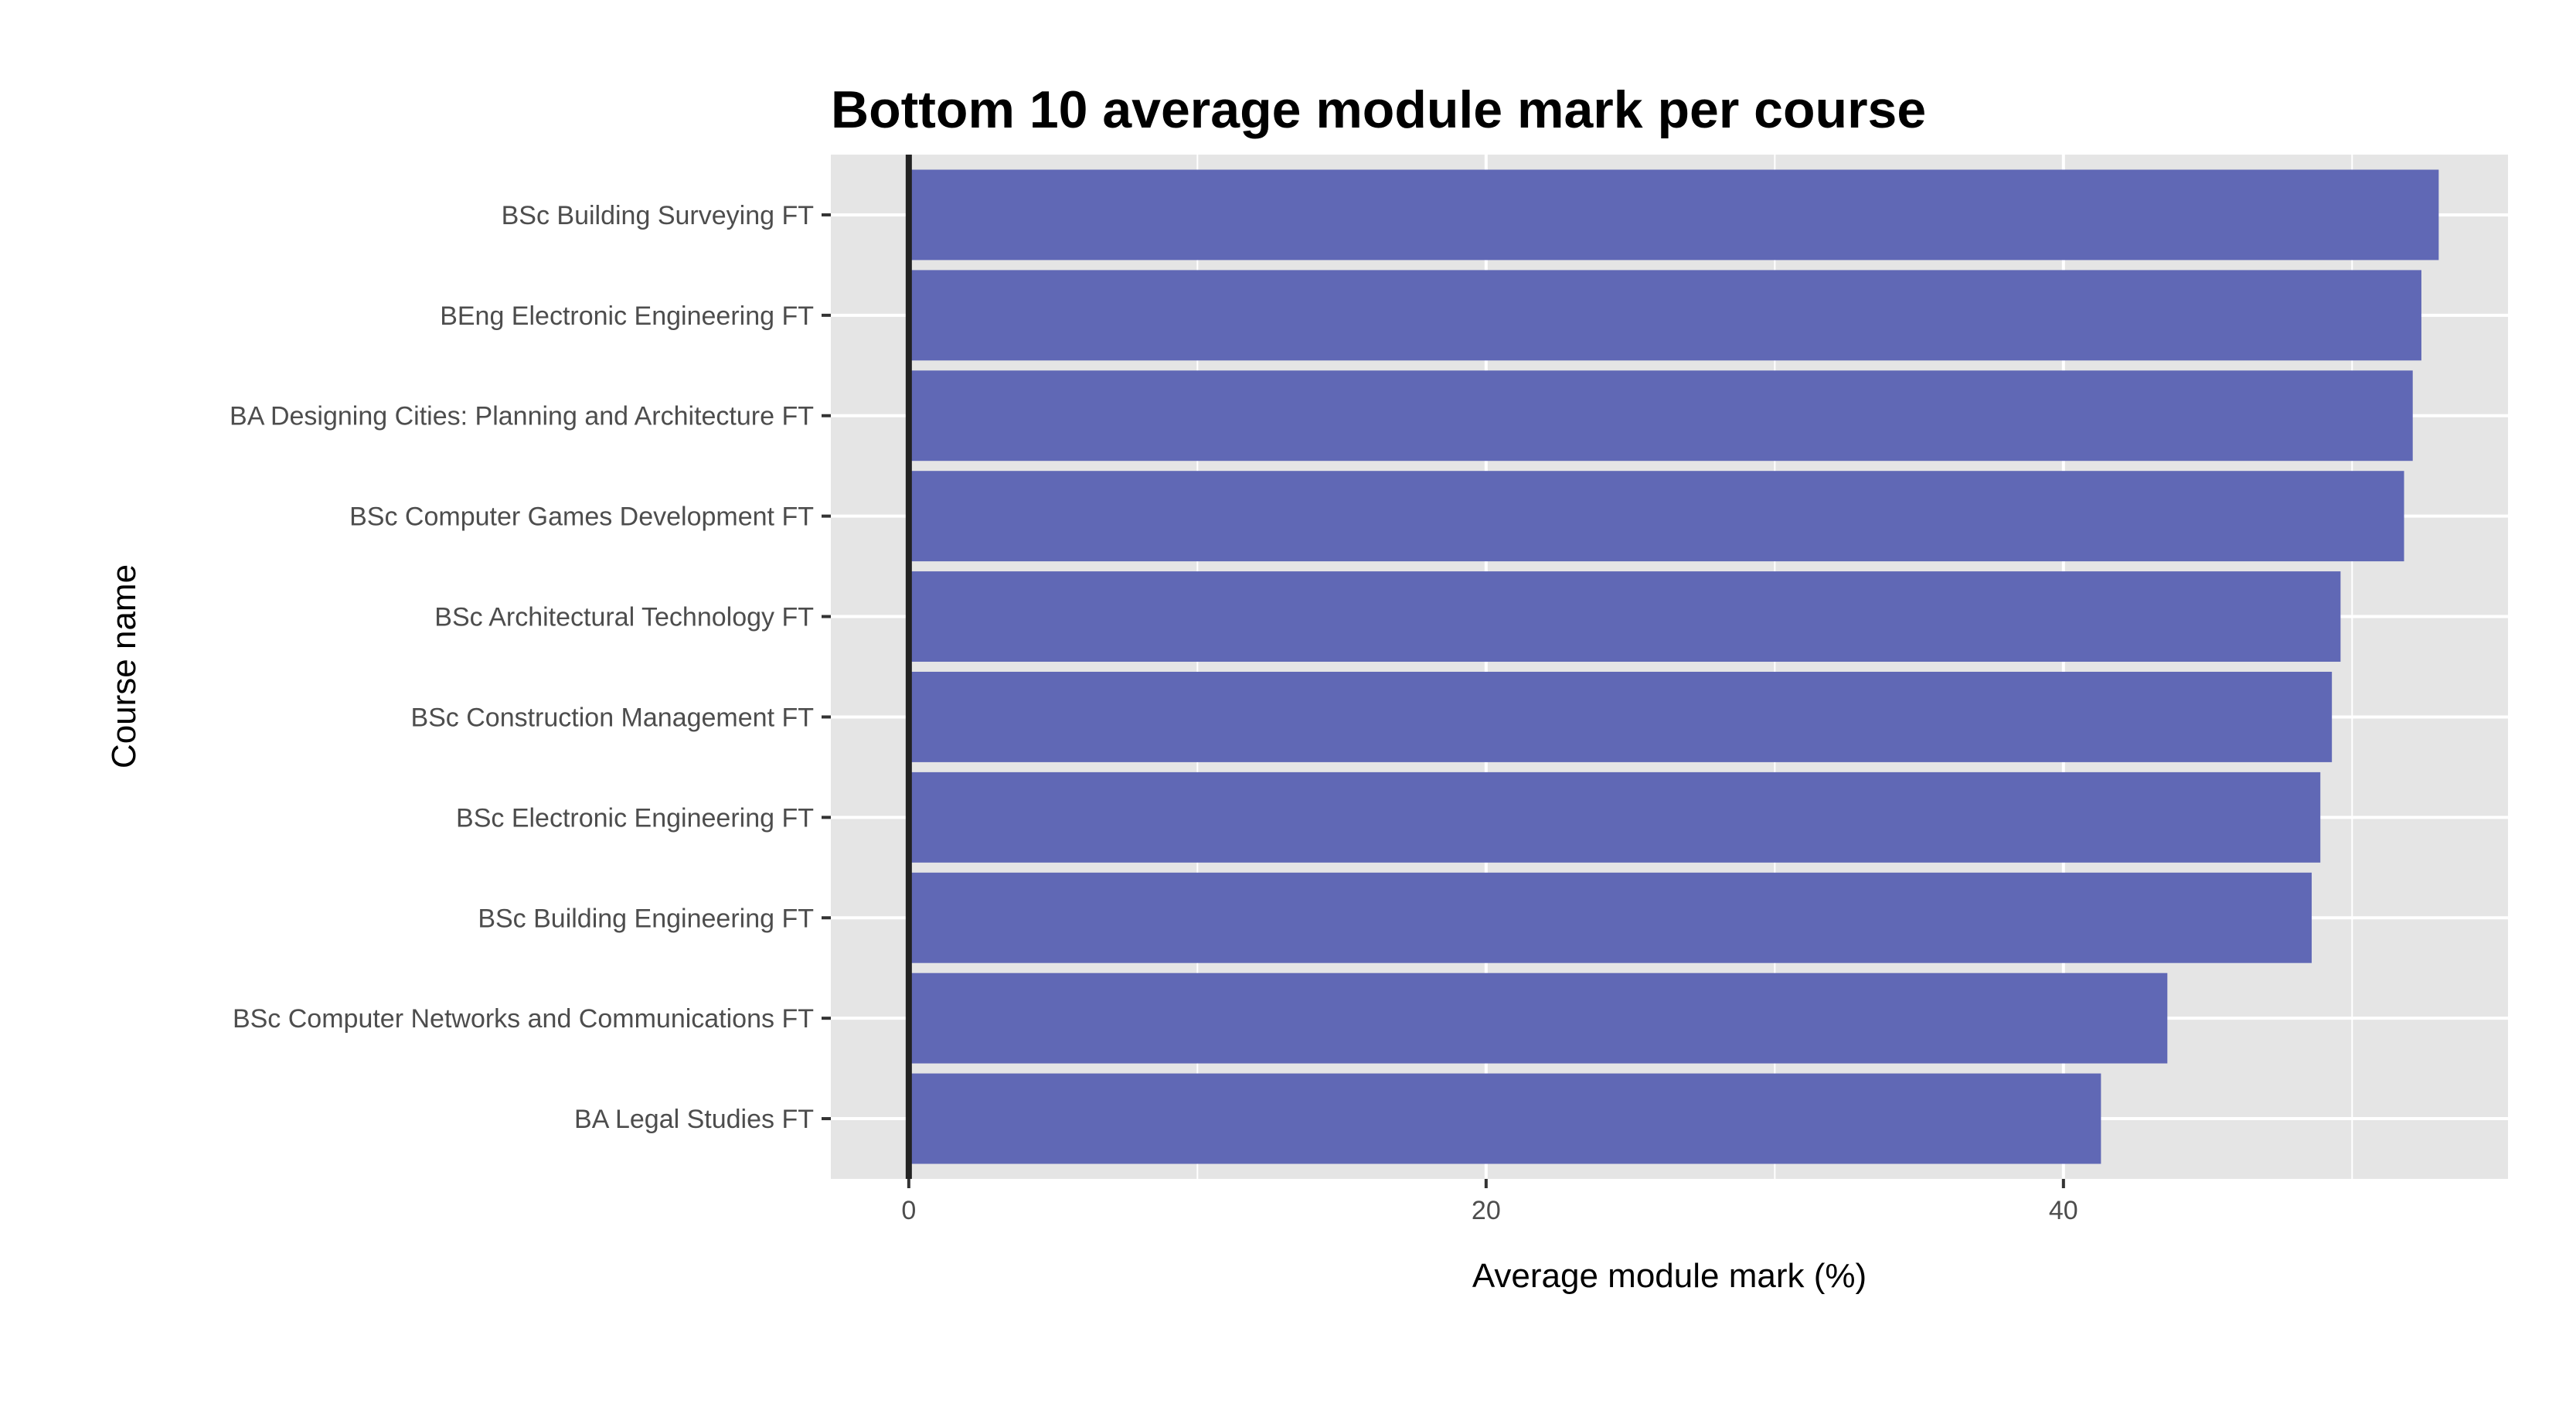 This screenshot has width=2576, height=1417. What do you see at coordinates (1669, 1276) in the screenshot?
I see `x-axis-title: Average module mark (%)` at bounding box center [1669, 1276].